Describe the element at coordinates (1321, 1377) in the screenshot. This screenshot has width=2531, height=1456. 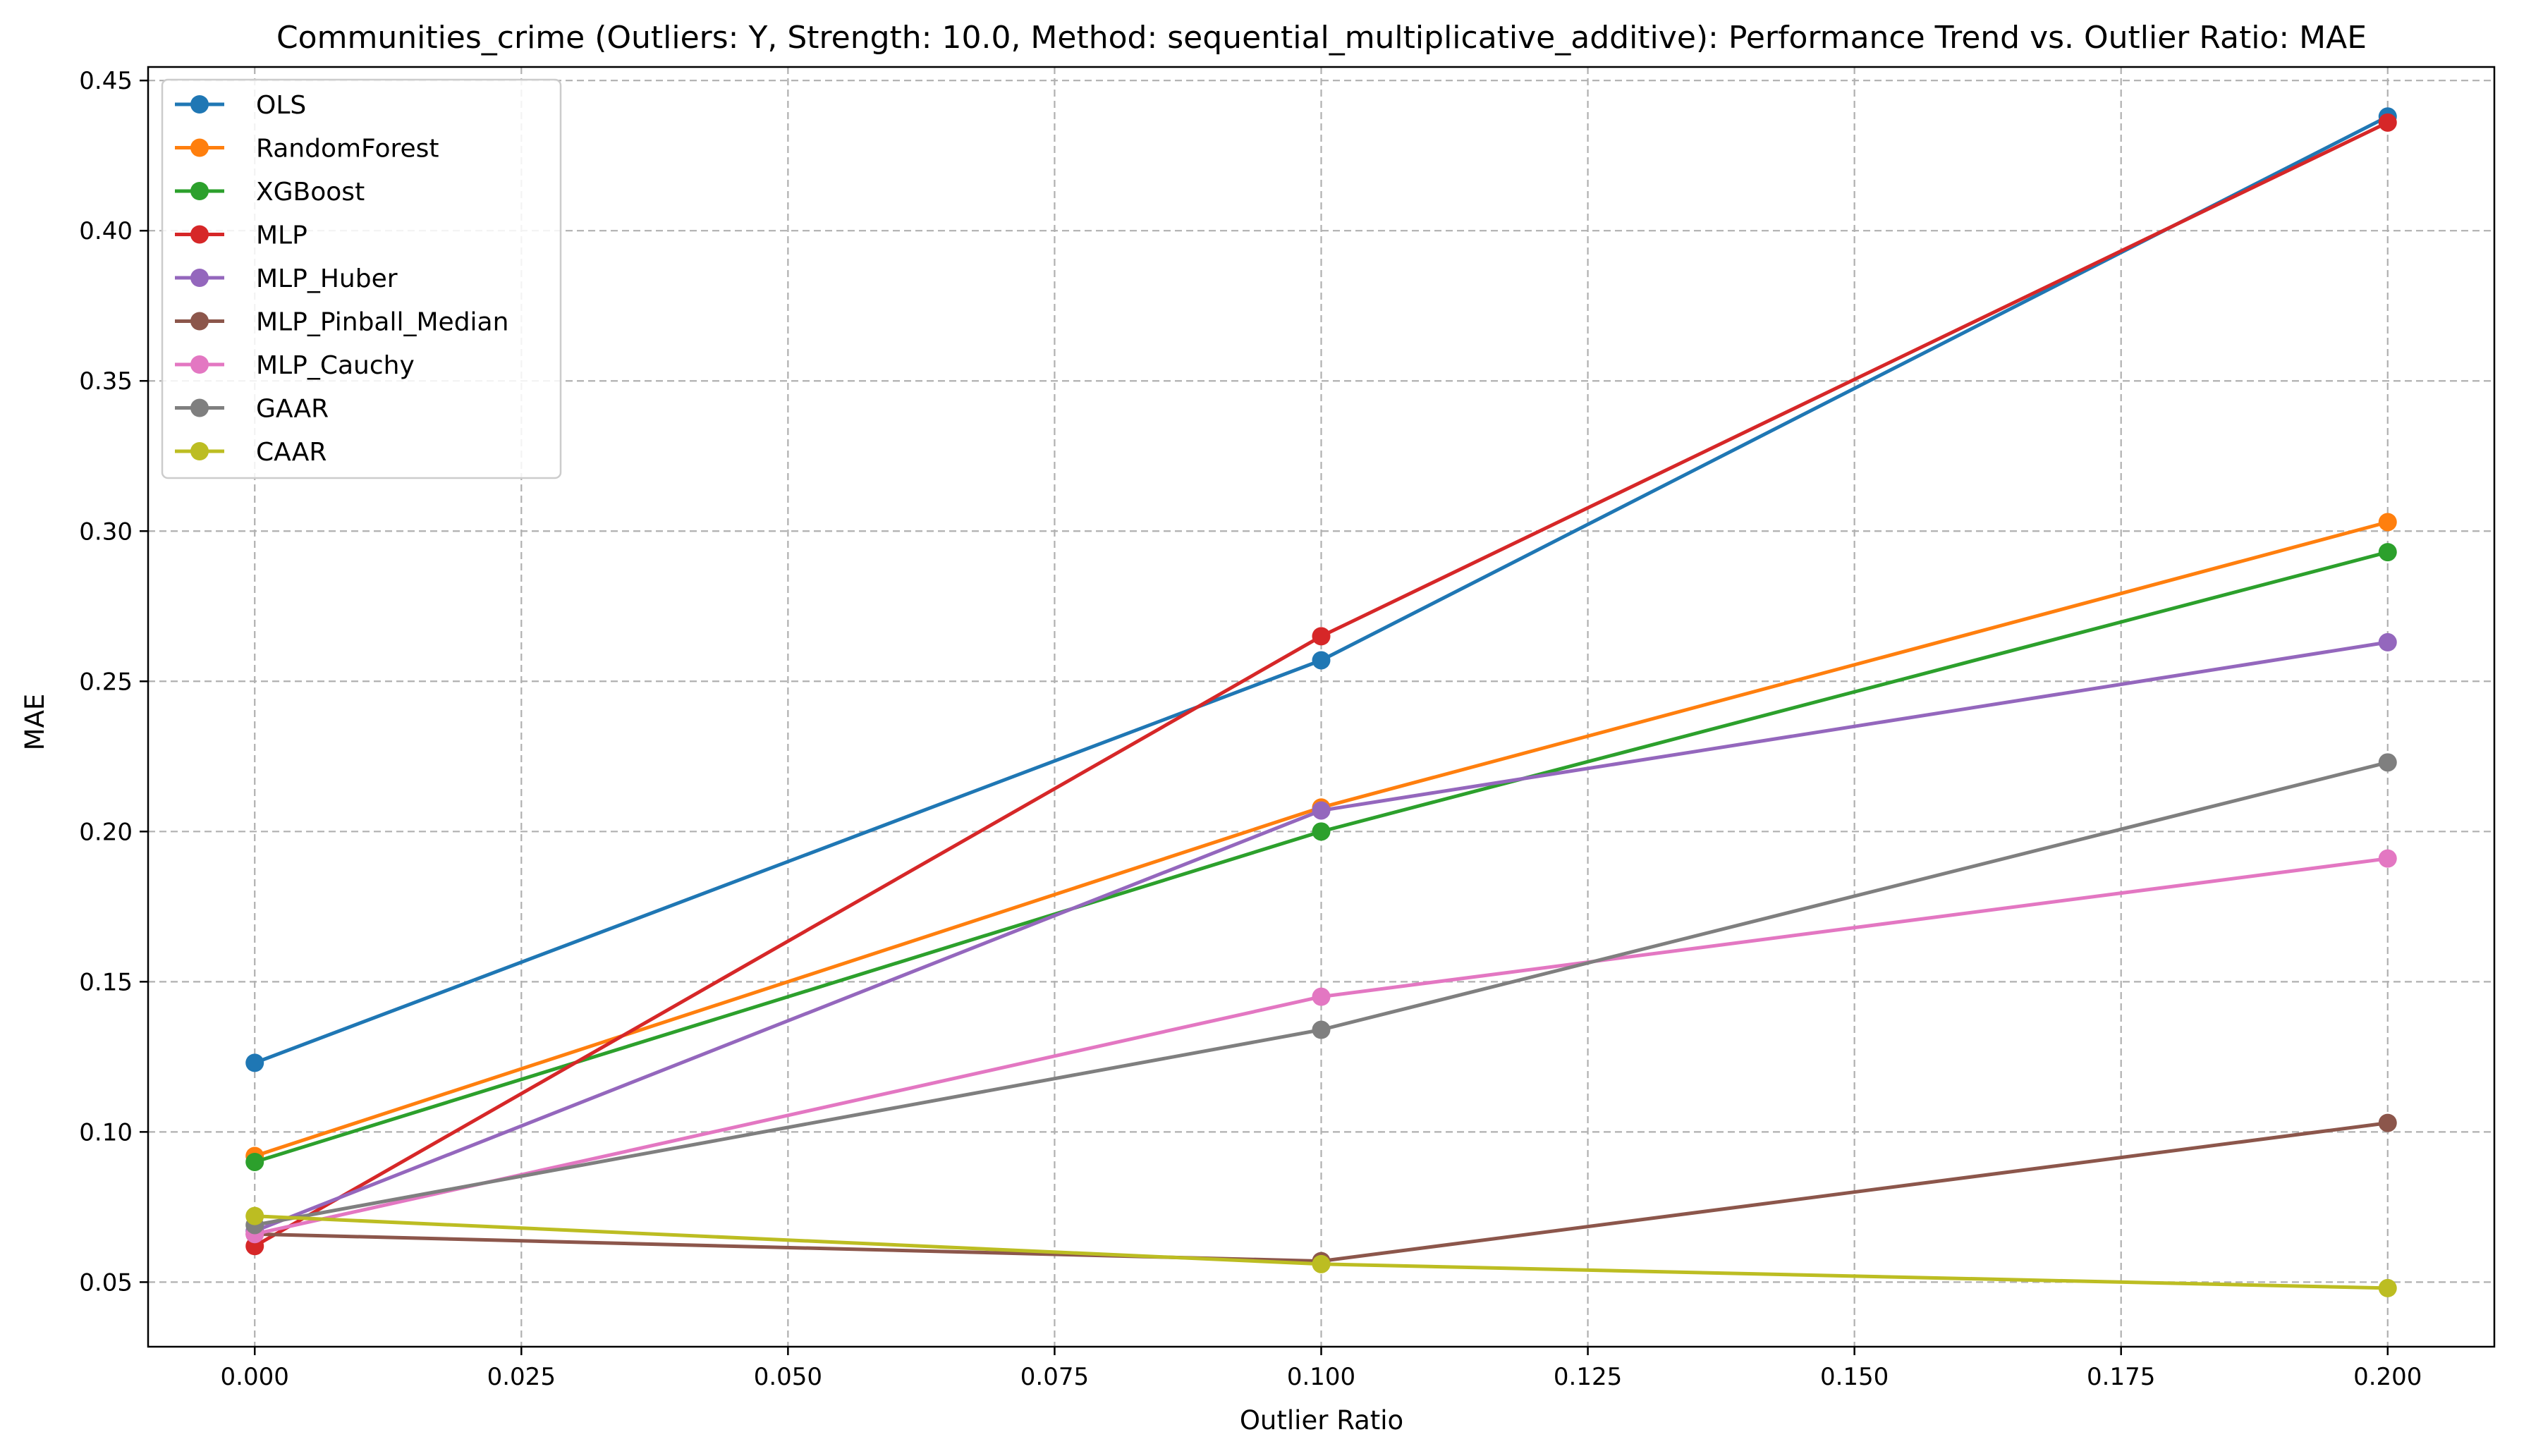
I see `x-tick-label: 0.100` at that location.